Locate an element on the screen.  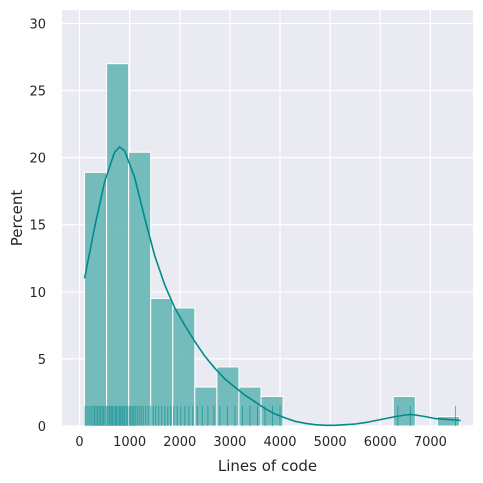
y-tick-label: 10 is located at coordinates (37, 293).